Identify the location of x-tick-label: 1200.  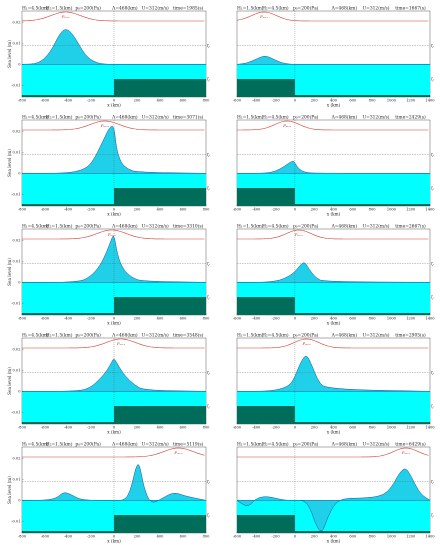
(411, 537).